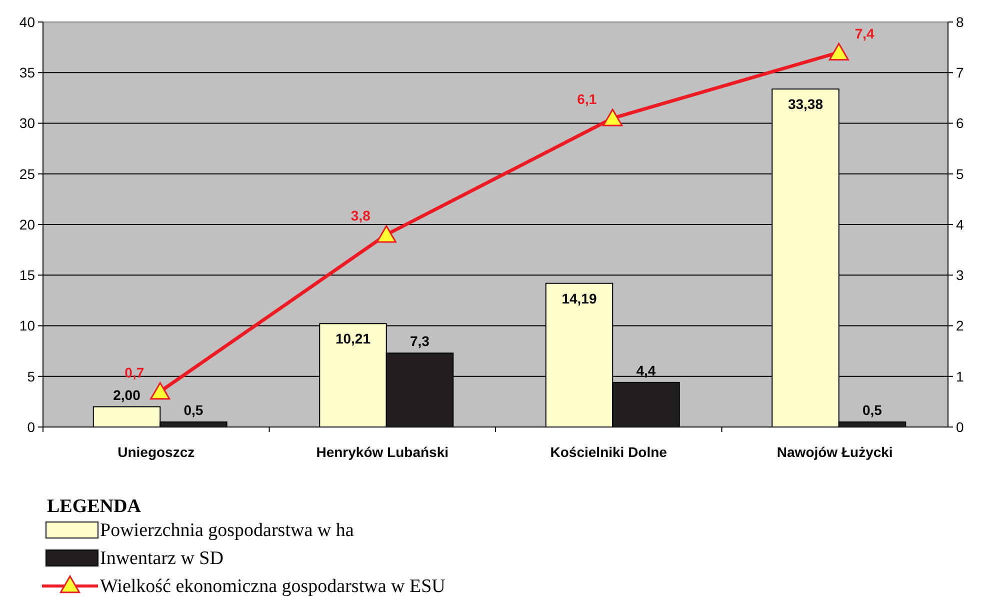  Describe the element at coordinates (27, 326) in the screenshot. I see `y-tick-label: 10` at that location.